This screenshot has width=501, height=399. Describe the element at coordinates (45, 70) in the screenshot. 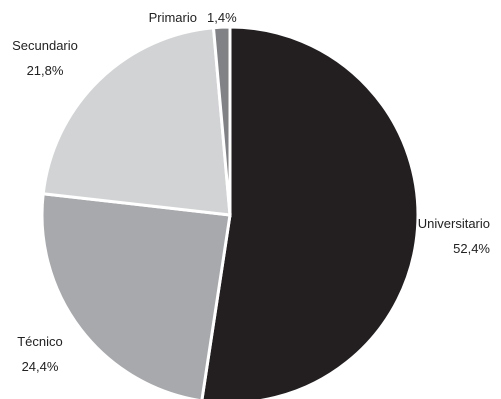

I see `slice-value-secundario: 21,8%` at that location.